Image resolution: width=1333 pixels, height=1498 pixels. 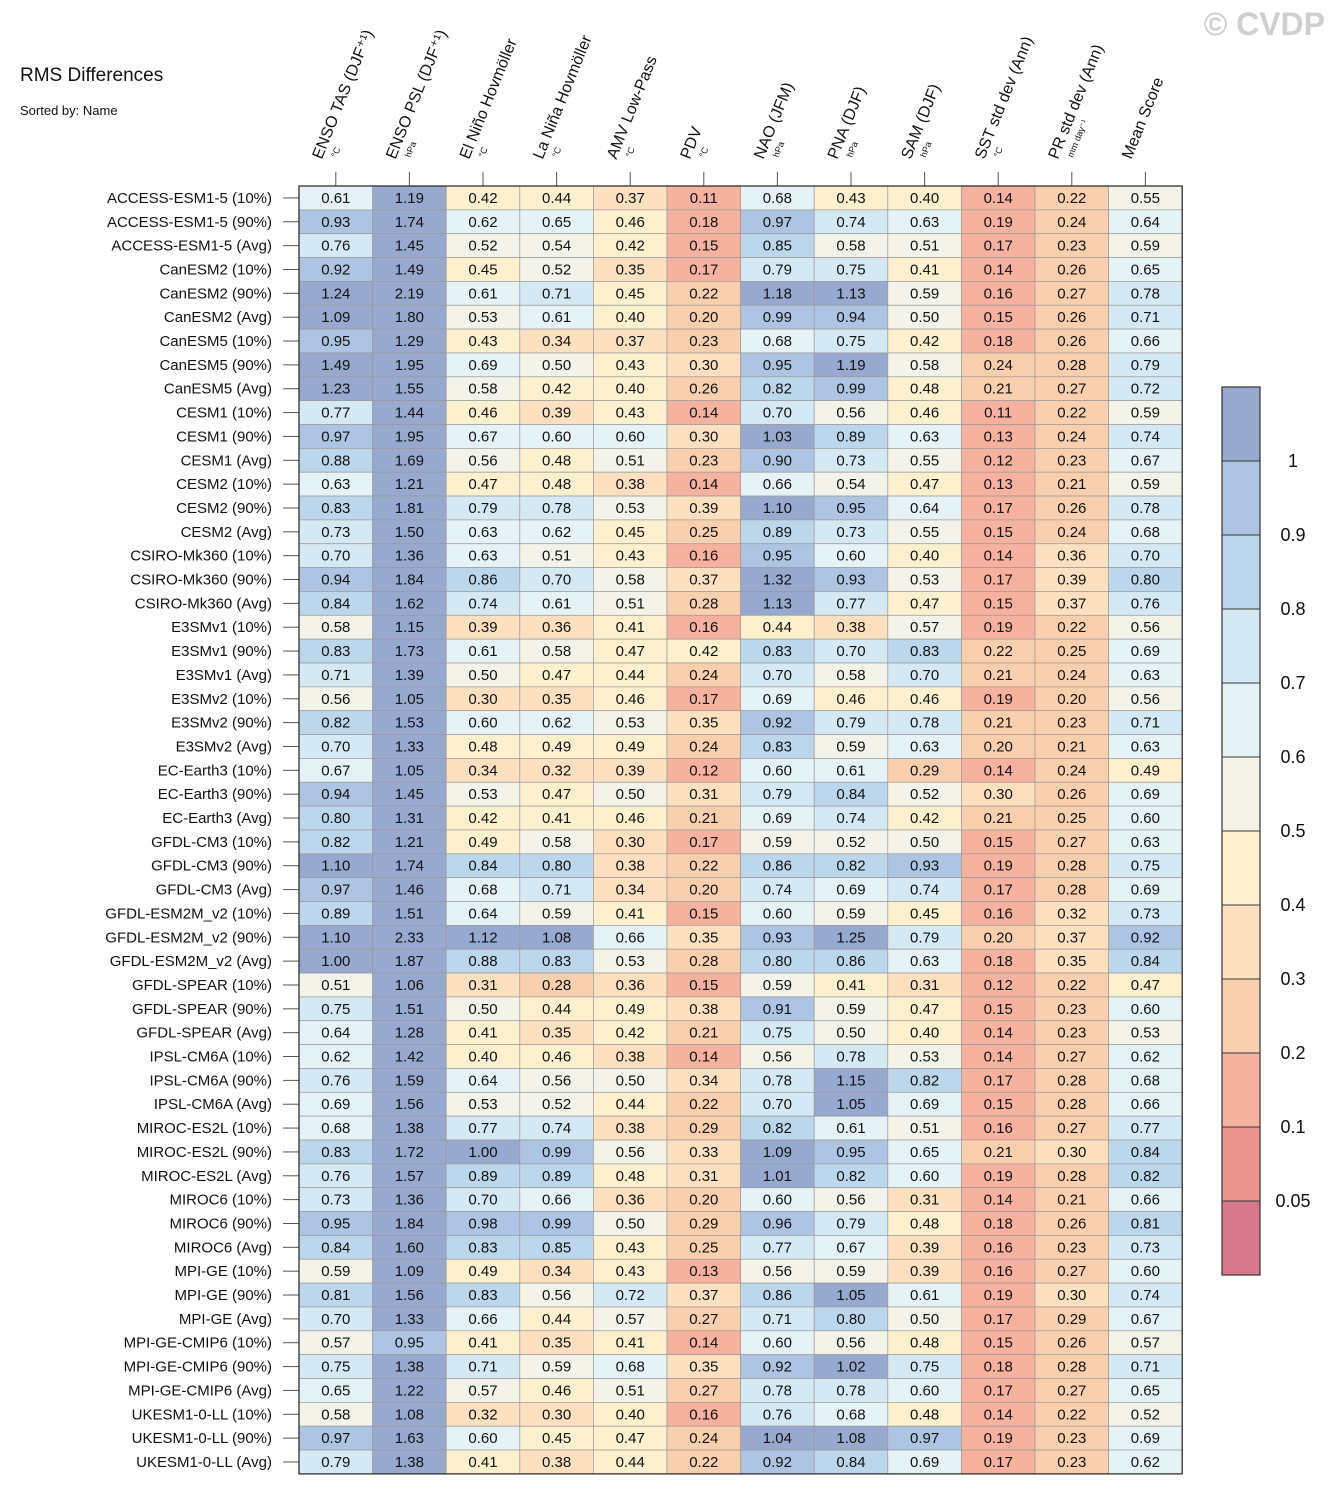 What do you see at coordinates (556, 293) in the screenshot?
I see `cell-value: 0.71` at bounding box center [556, 293].